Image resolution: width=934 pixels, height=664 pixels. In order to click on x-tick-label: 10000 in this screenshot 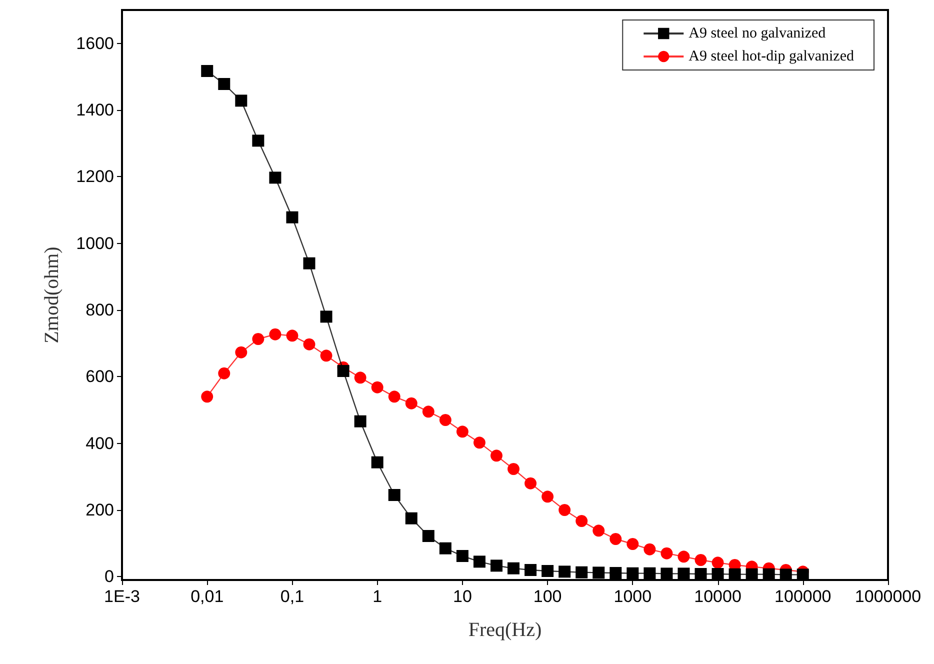, I will do `click(718, 596)`.